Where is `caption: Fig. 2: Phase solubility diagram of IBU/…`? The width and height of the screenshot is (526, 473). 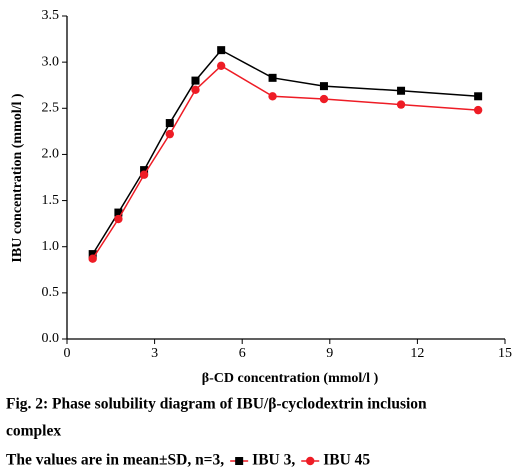
caption: Fig. 2: Phase solubility diagram of IBU/… is located at coordinates (216, 404).